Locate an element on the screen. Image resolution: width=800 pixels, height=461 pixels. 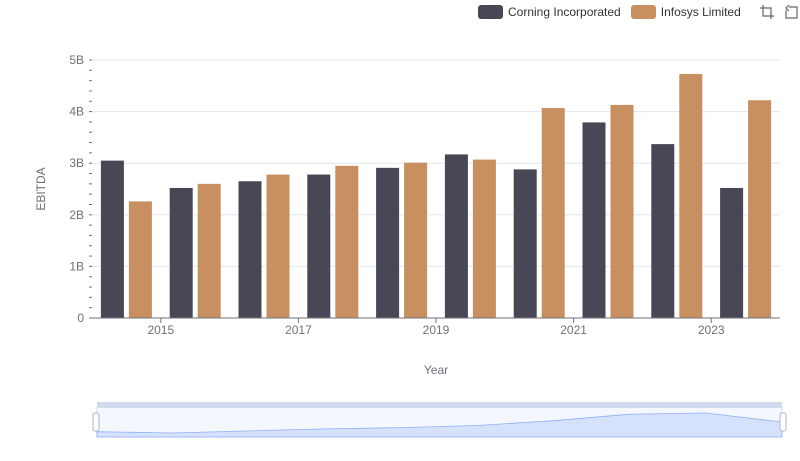
bar-corning-2022 is located at coordinates (663, 231).